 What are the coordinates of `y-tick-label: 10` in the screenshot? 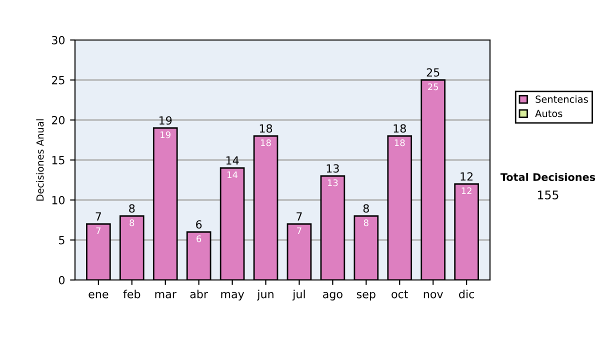 It's located at (58, 200).